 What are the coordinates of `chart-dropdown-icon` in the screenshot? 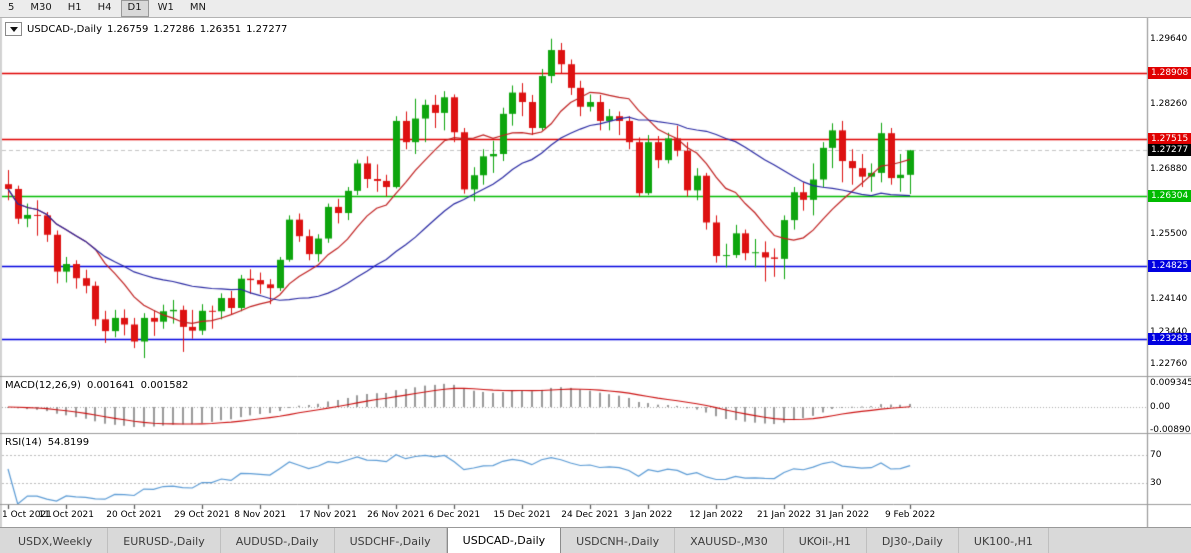 It's located at (13, 29).